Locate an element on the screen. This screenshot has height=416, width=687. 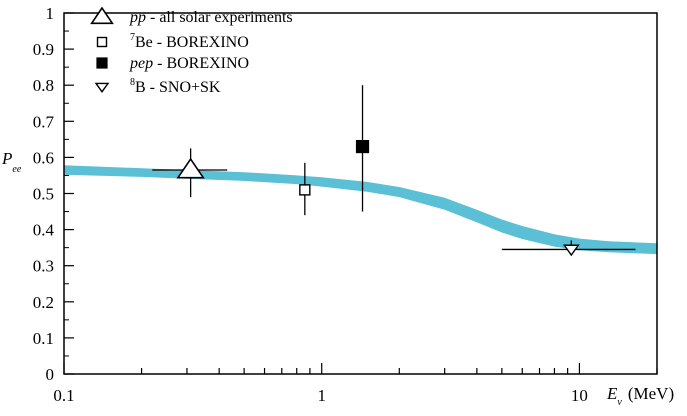
y-tick-label: 0.2 is located at coordinates (43, 302).